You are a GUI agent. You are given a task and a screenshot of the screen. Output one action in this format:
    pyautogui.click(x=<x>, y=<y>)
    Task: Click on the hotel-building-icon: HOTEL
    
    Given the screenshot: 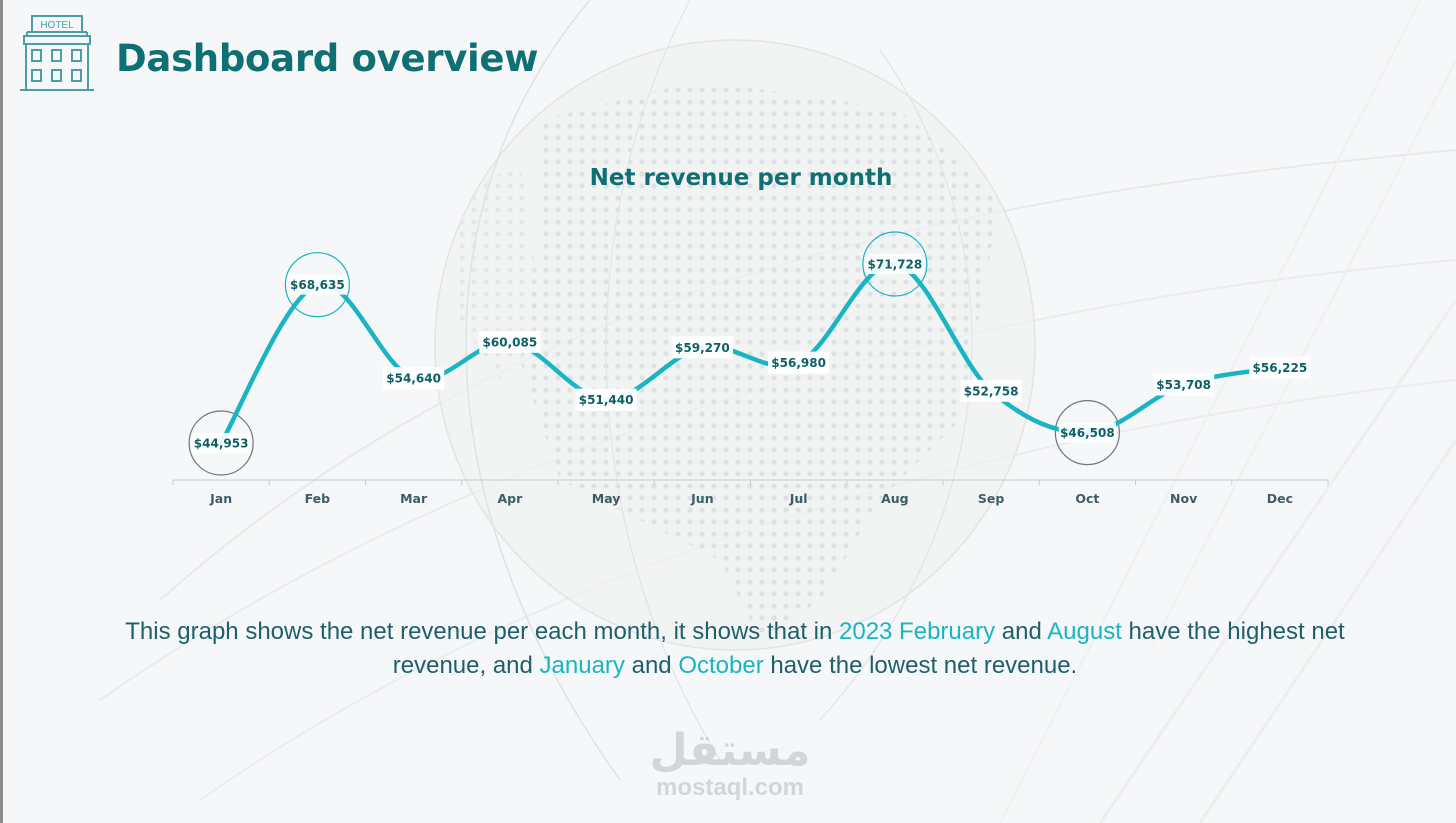 What is the action you would take?
    pyautogui.click(x=57, y=53)
    